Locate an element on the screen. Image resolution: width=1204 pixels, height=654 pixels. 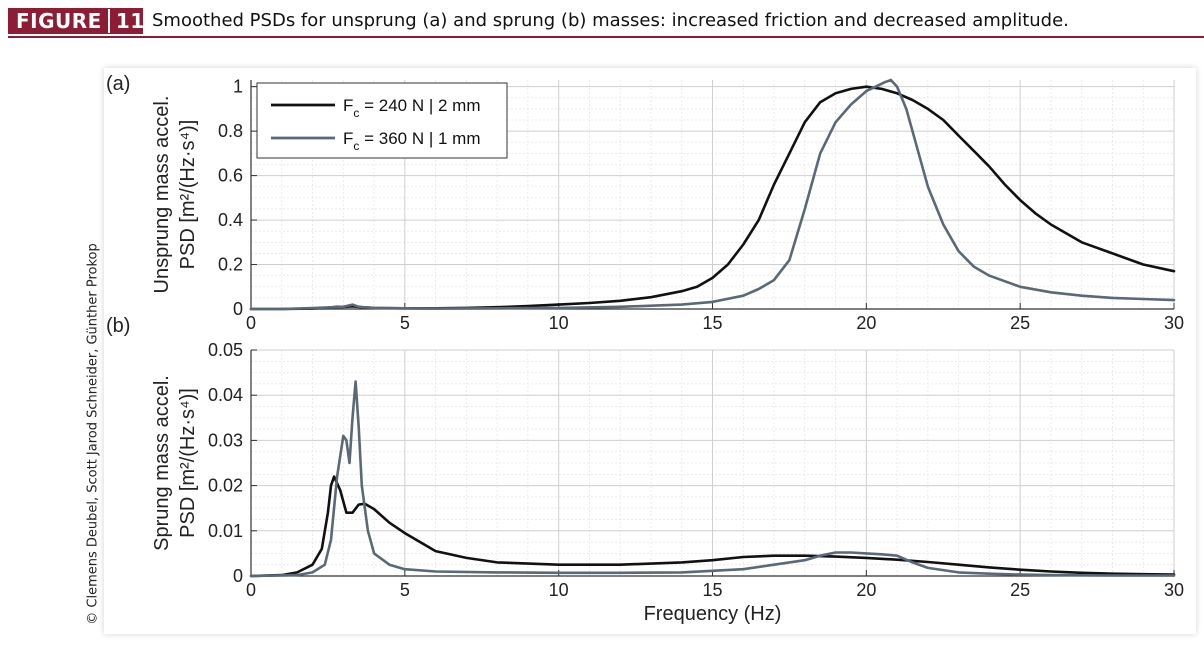
figure-badge: FIGURE 11 is located at coordinates (76, 21).